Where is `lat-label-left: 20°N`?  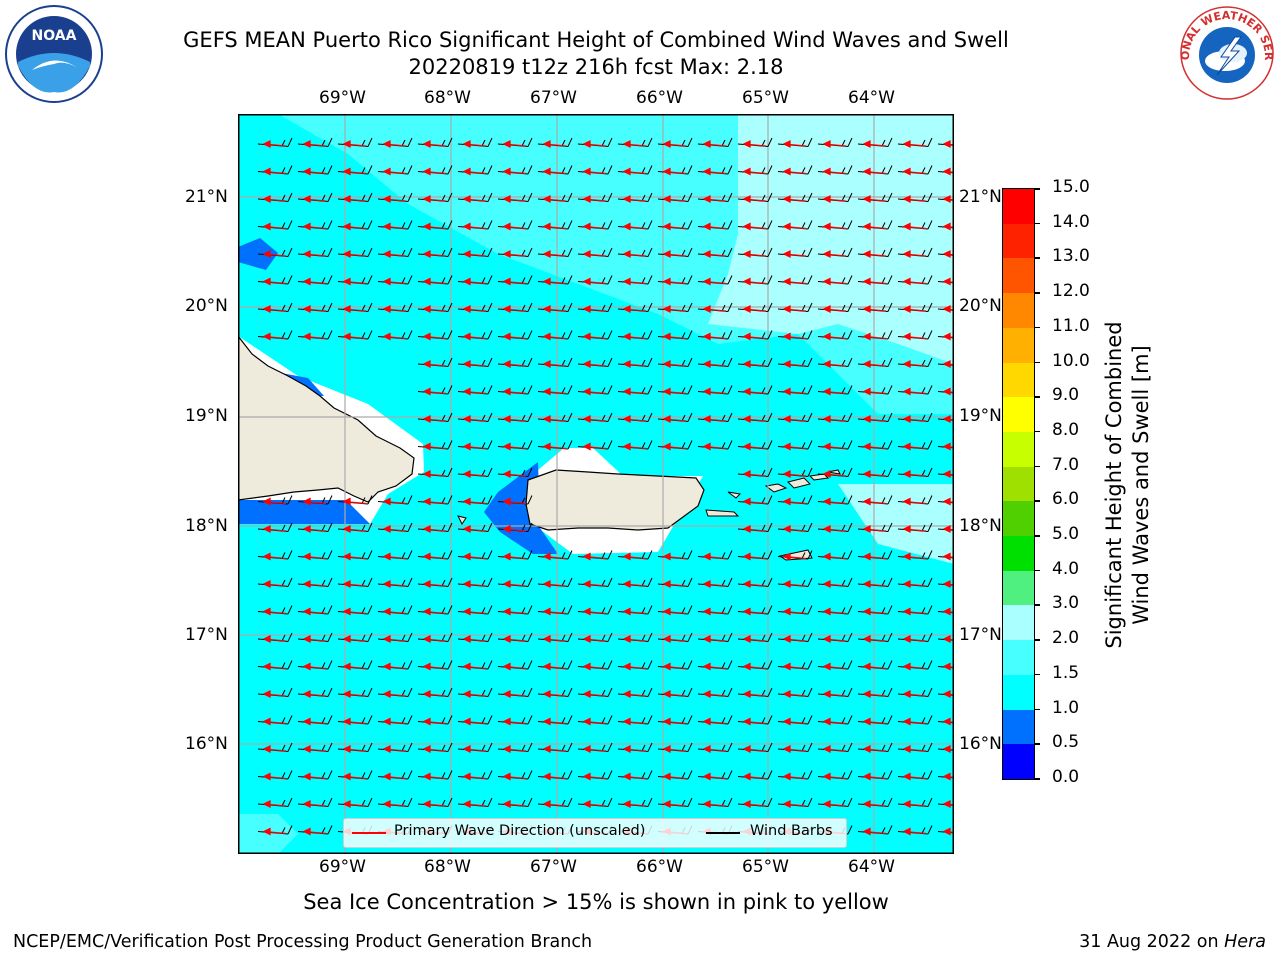
lat-label-left: 20°N is located at coordinates (206, 306).